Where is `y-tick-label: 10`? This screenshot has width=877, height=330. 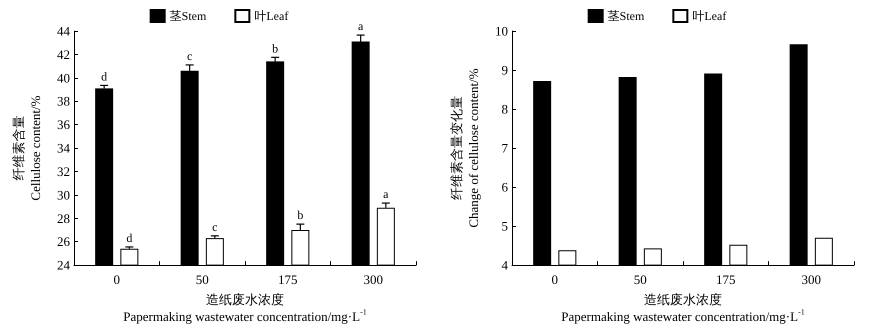
y-tick-label: 10 is located at coordinates (501, 31).